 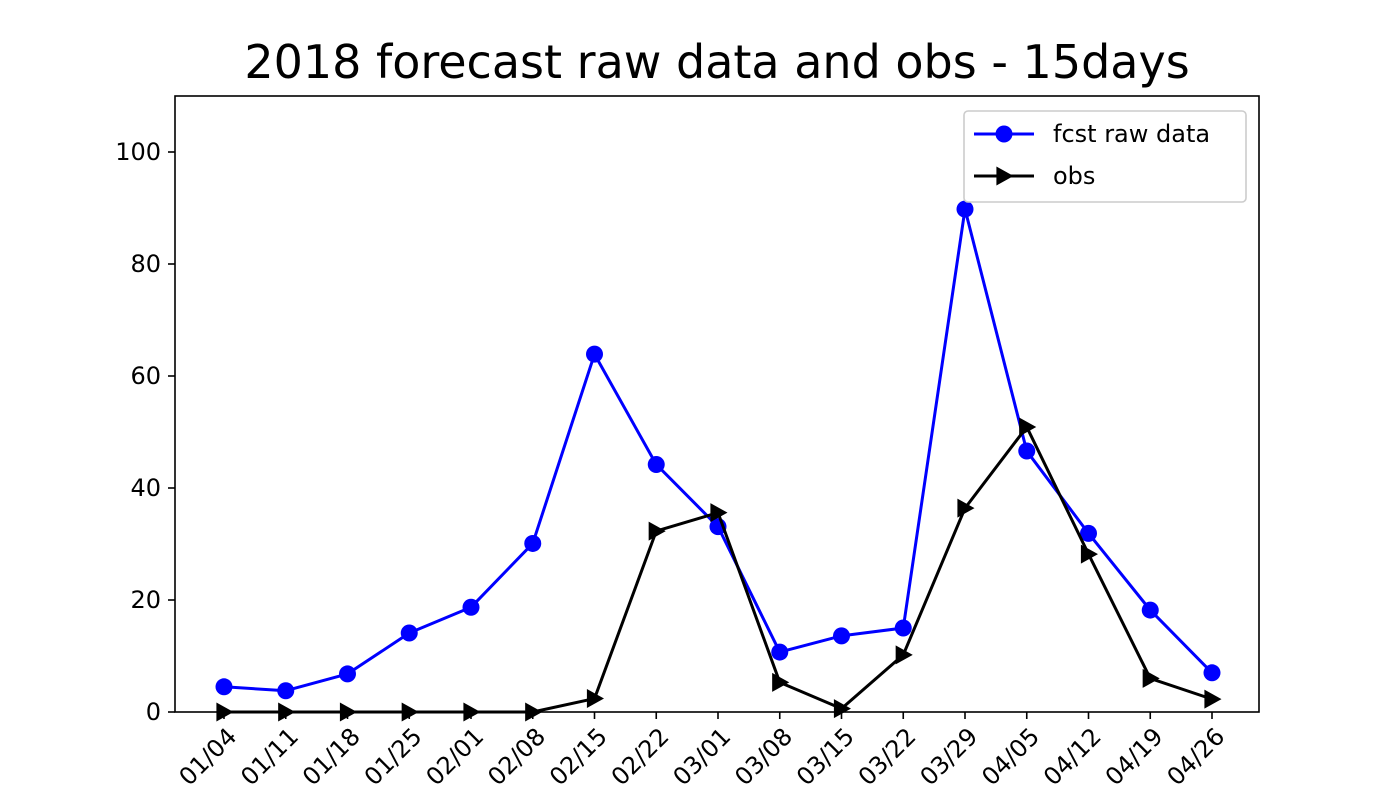 I want to click on legend: fcst raw data obs, so click(x=1105, y=156).